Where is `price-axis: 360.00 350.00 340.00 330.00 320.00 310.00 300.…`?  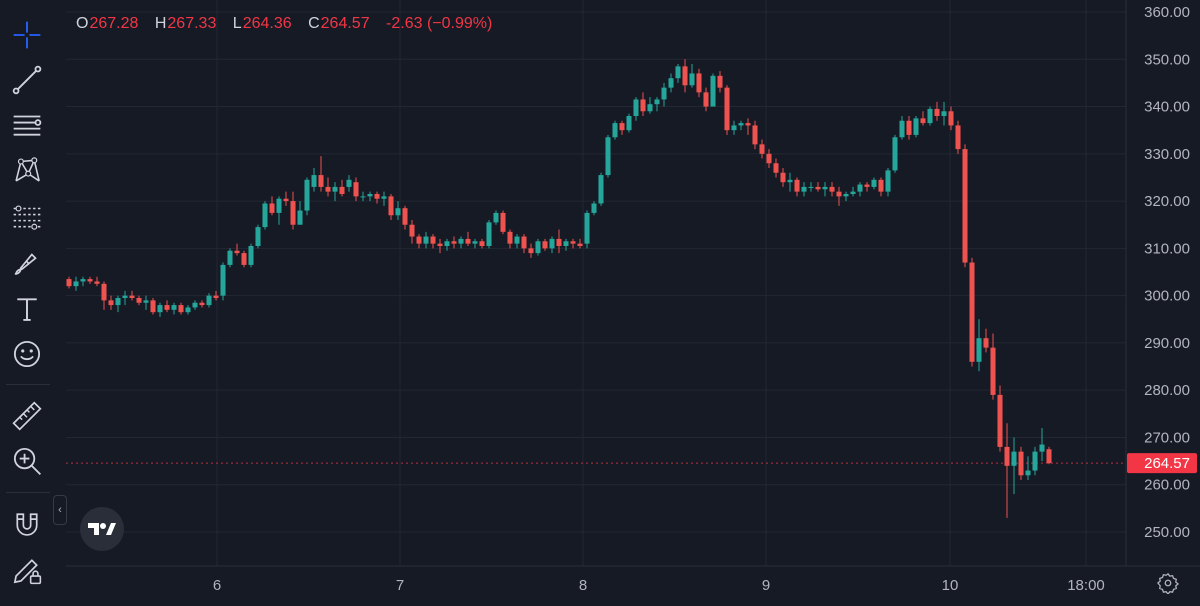
price-axis: 360.00 350.00 340.00 330.00 320.00 310.00 300.… is located at coordinates (1157, 283).